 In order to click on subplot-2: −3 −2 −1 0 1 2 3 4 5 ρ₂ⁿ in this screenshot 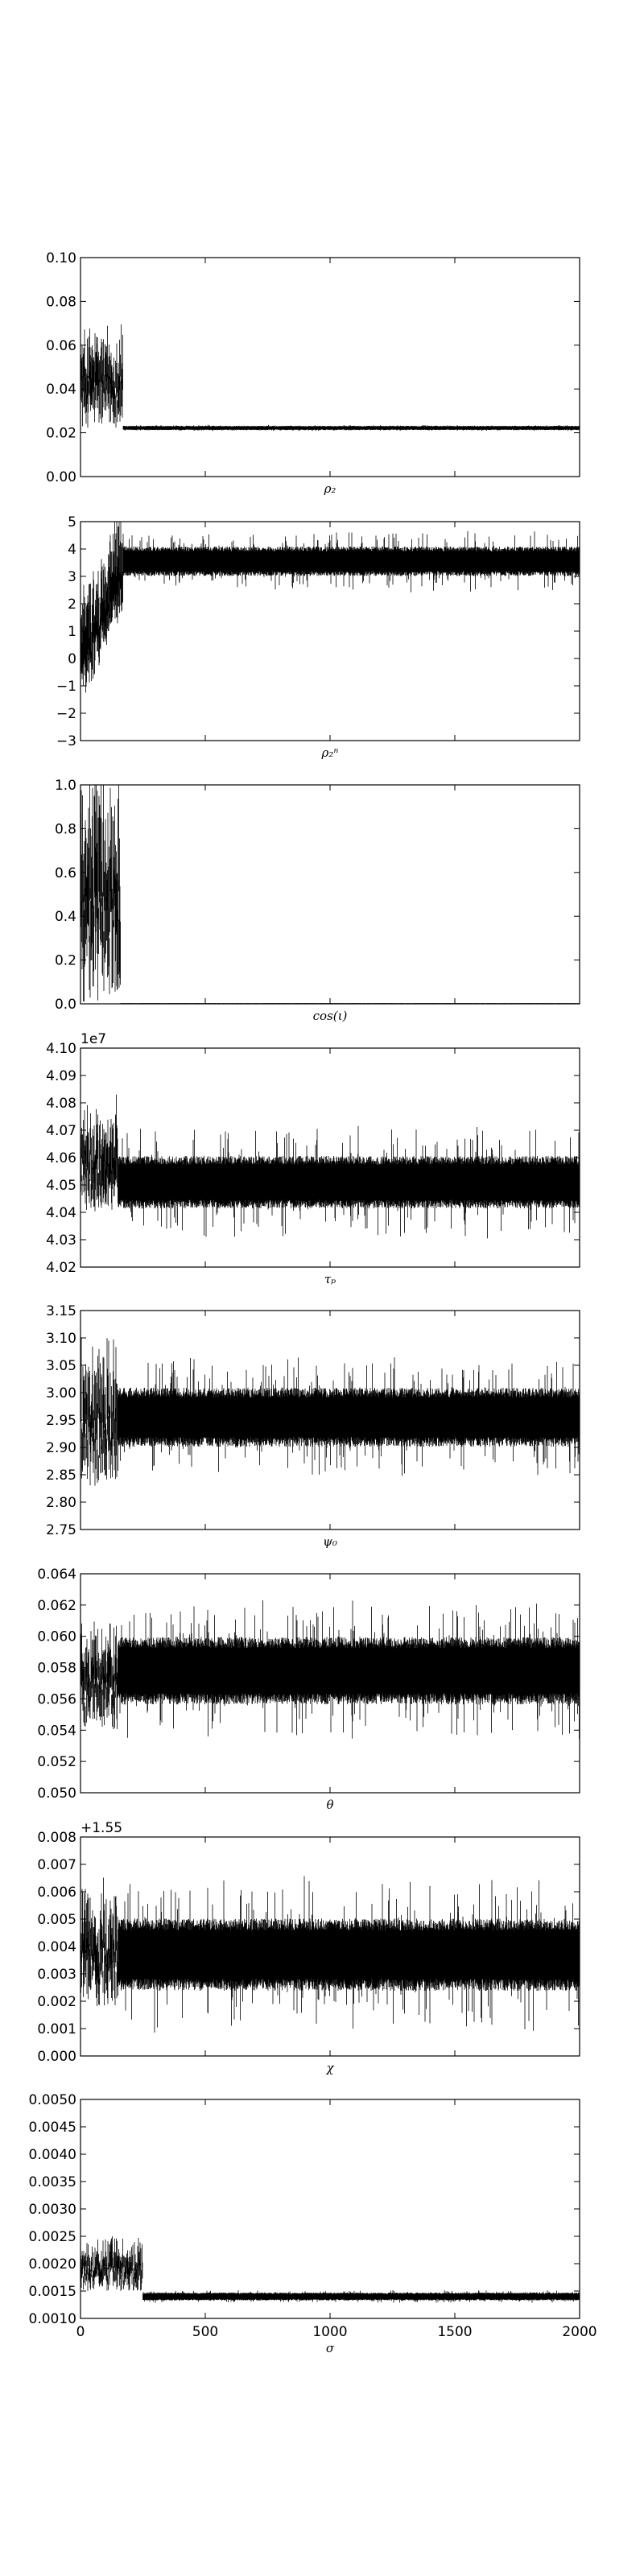, I will do `click(318, 637)`.